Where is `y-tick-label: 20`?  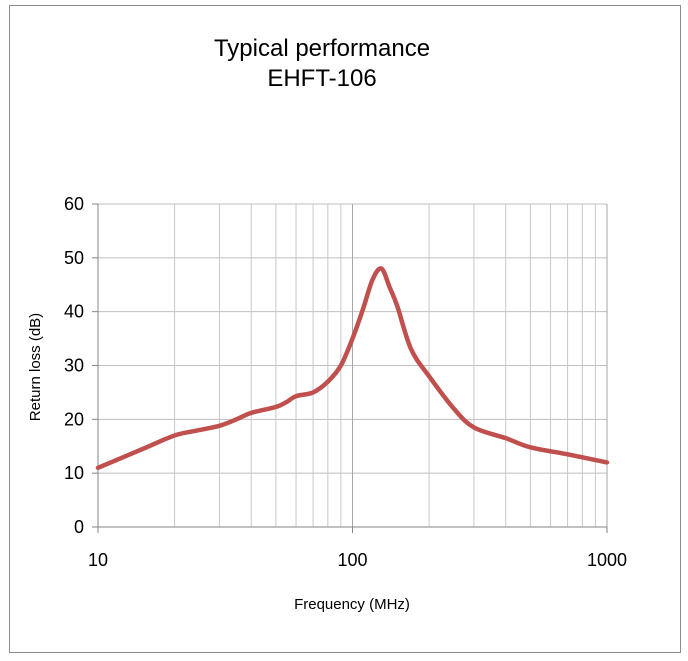 y-tick-label: 20 is located at coordinates (74, 419).